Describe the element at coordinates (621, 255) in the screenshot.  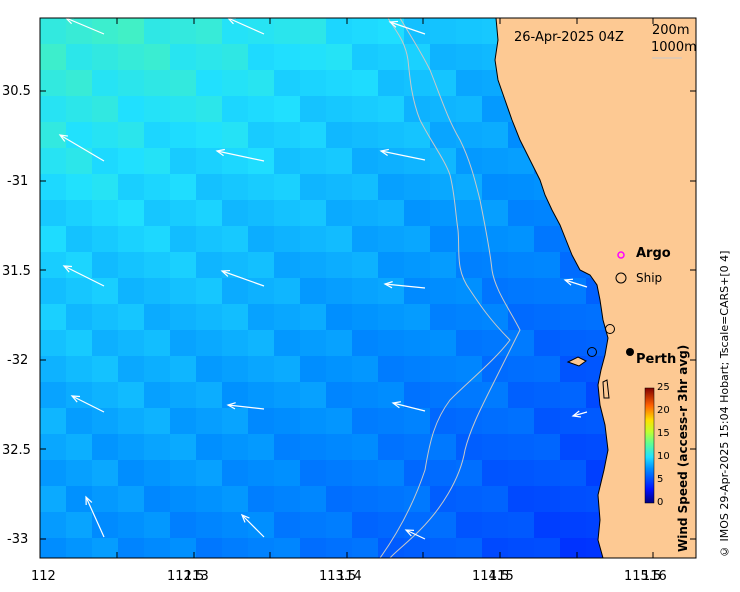
I see `argo-marker` at that location.